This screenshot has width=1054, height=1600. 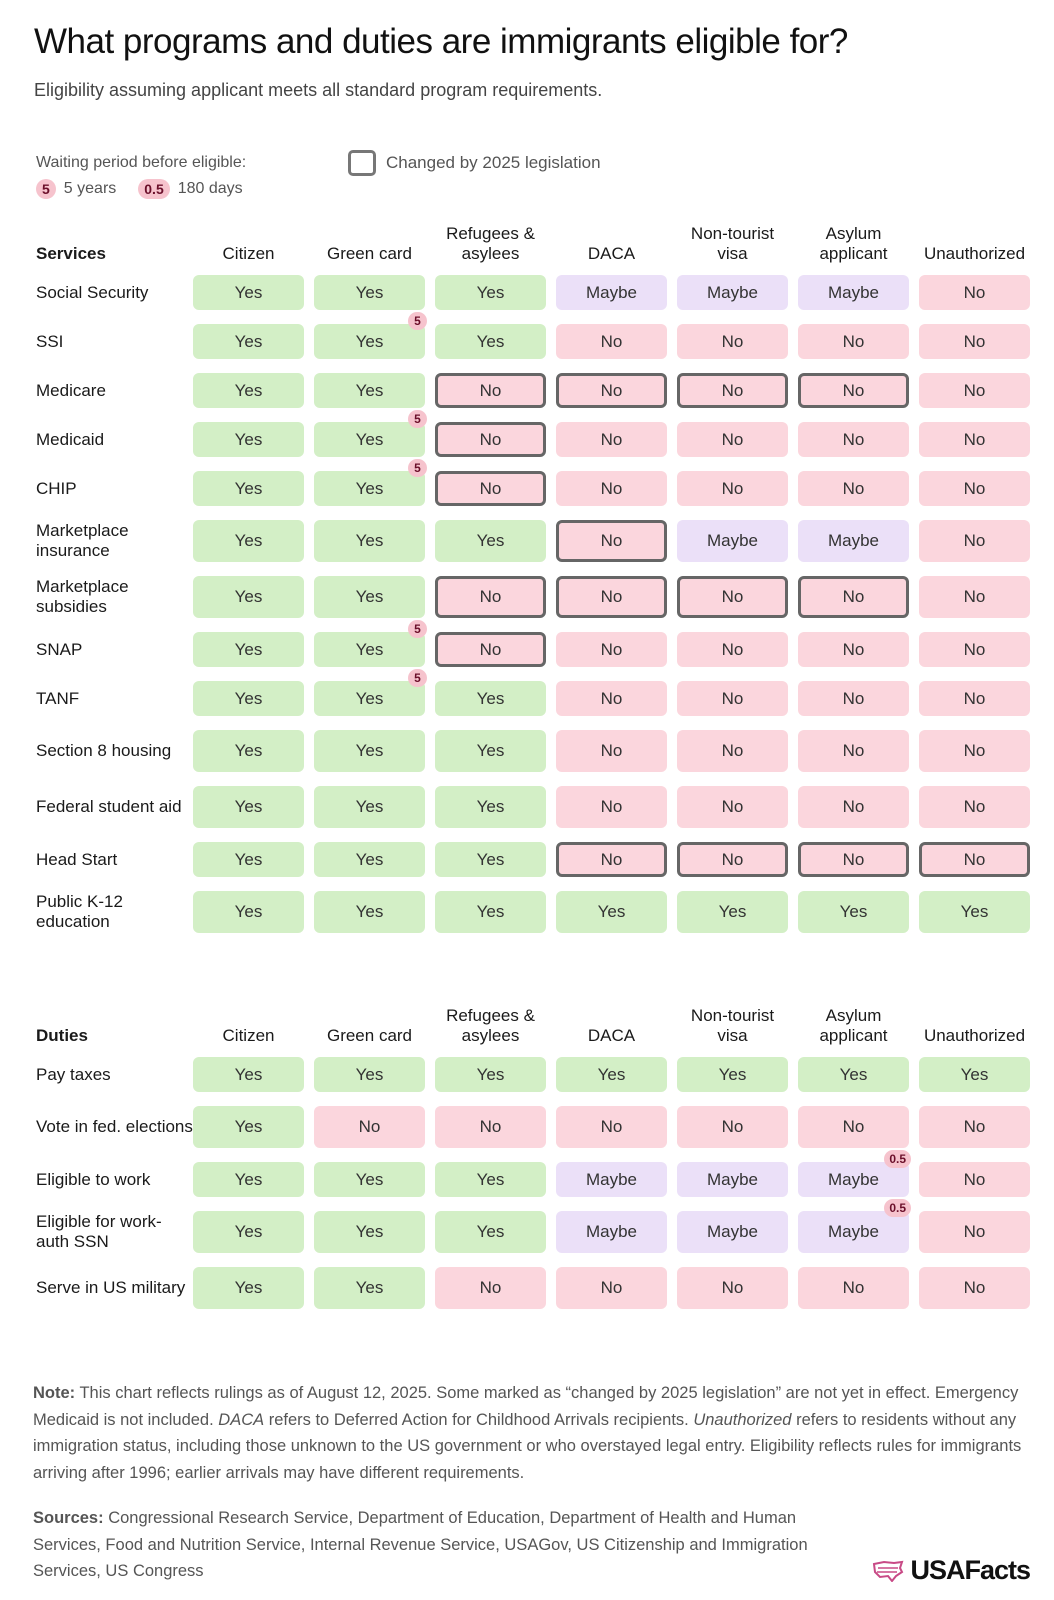 I want to click on legend-label-5-years: 5 years, so click(x=90, y=188).